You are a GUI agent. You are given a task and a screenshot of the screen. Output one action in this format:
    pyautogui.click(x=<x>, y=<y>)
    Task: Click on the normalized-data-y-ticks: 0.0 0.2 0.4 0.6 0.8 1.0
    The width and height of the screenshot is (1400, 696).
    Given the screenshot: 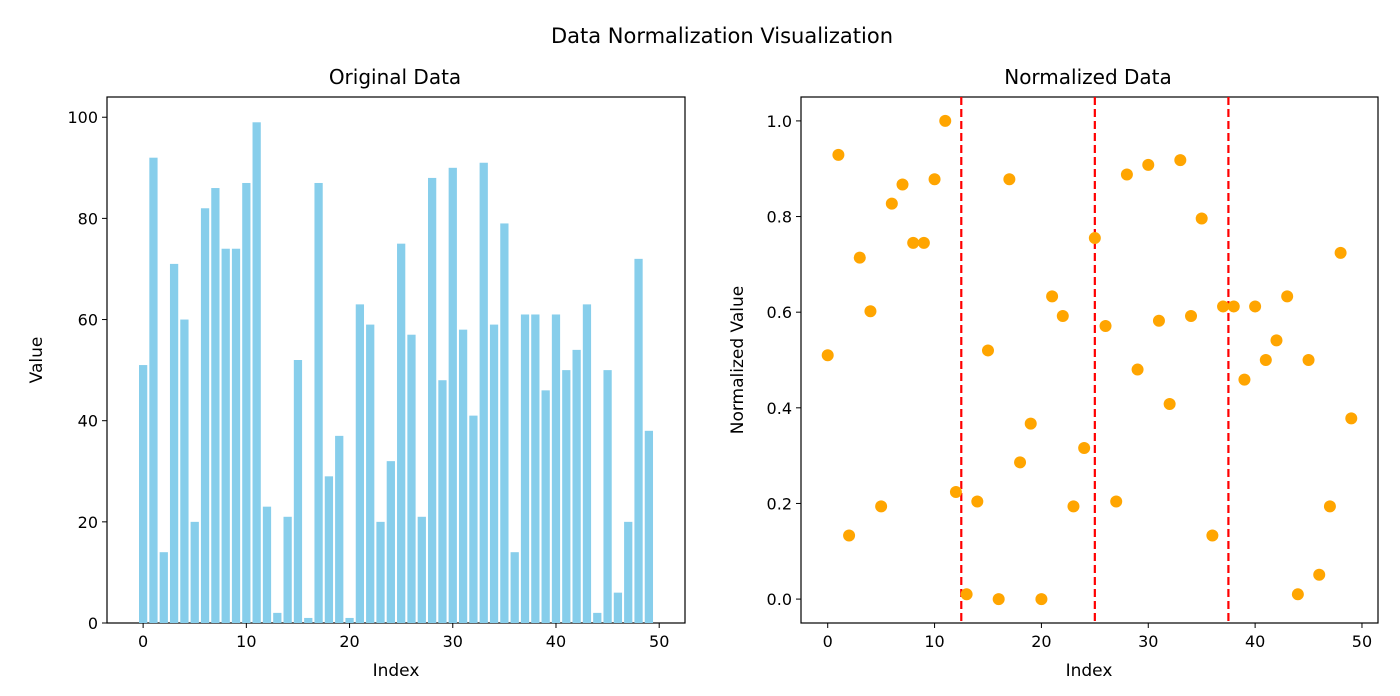 What is the action you would take?
    pyautogui.click(x=784, y=360)
    